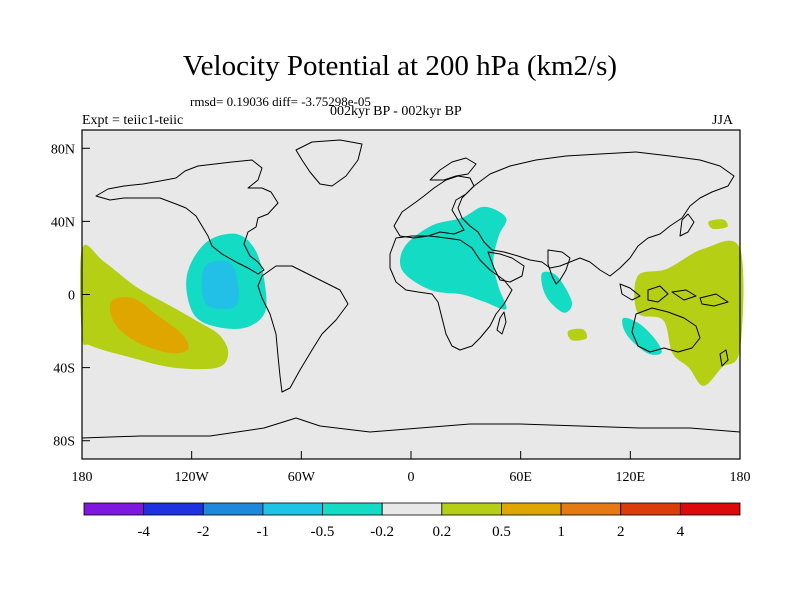 The width and height of the screenshot is (800, 600). I want to click on colorbar-label: 2, so click(621, 532).